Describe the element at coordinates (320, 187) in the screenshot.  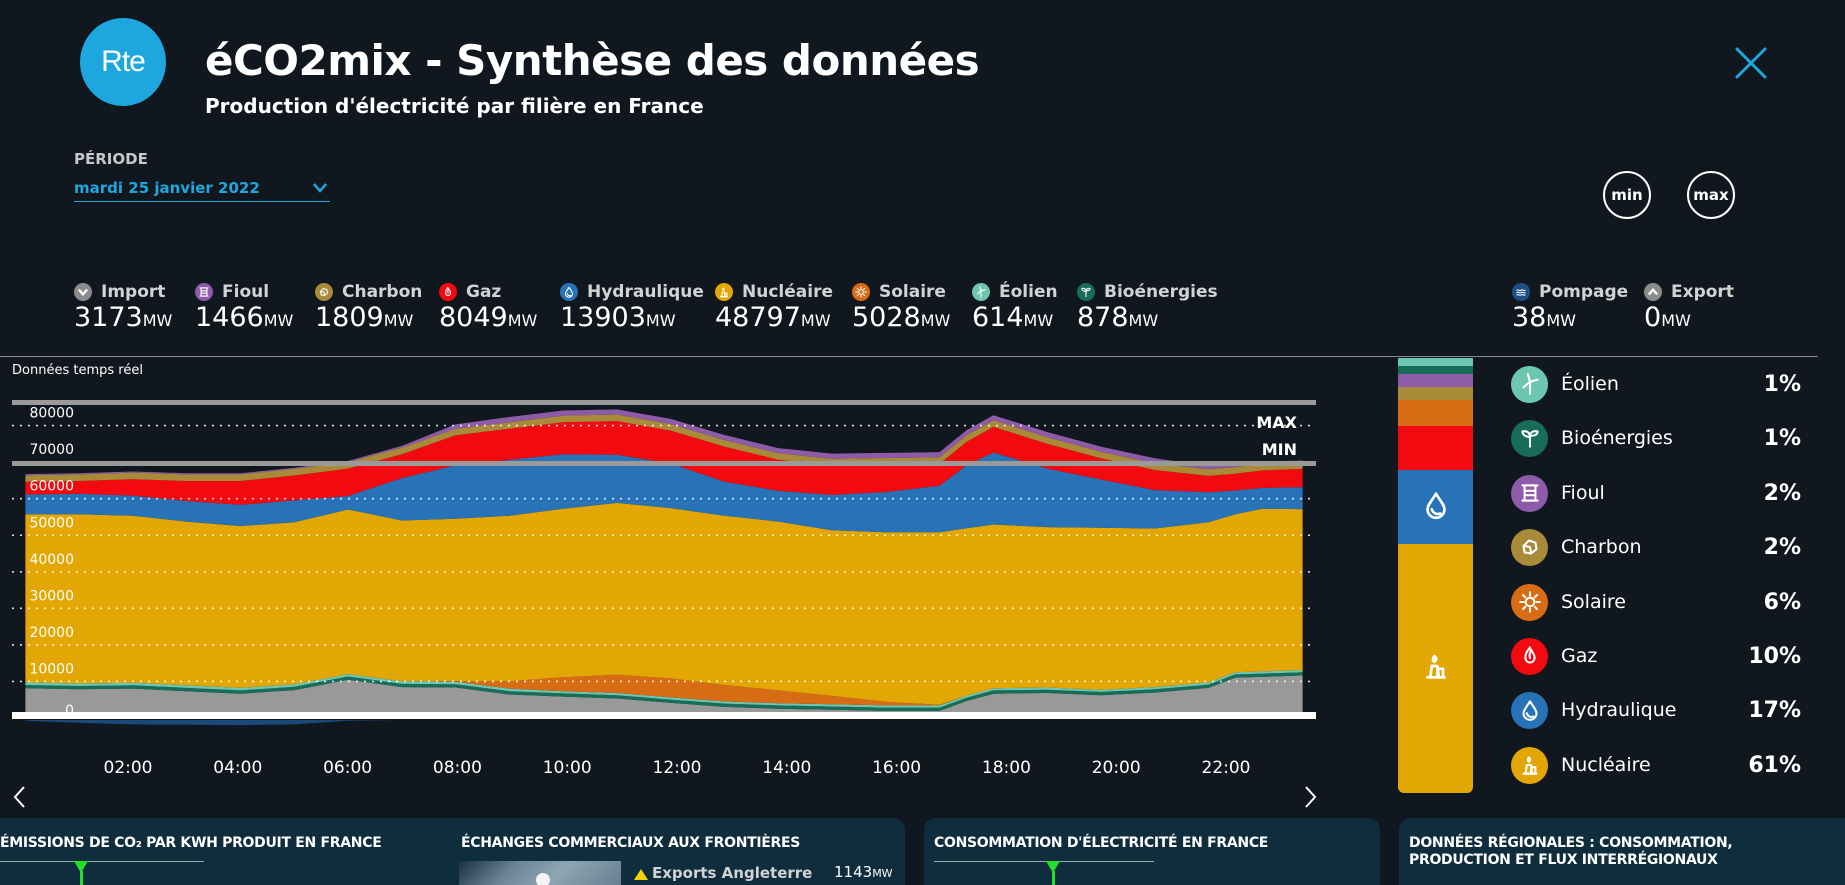
I see `chevron-down-icon` at that location.